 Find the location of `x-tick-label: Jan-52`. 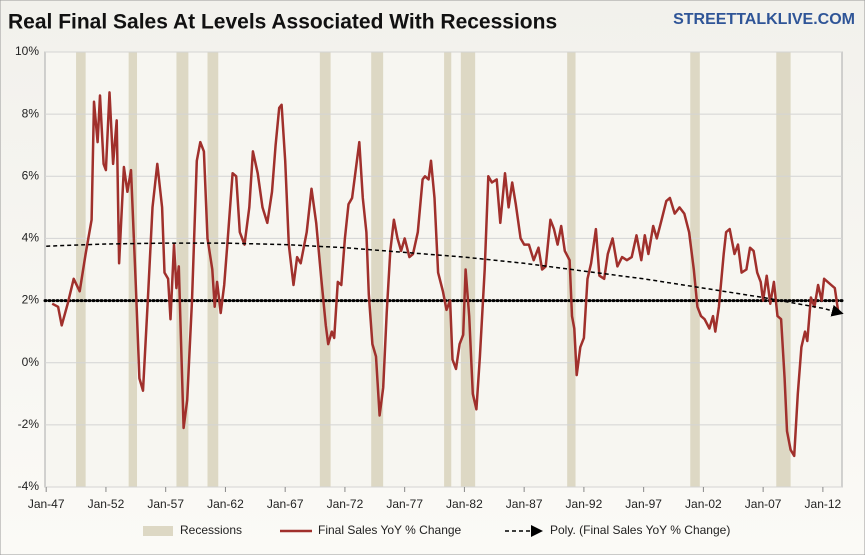

x-tick-label: Jan-52 is located at coordinates (106, 504).